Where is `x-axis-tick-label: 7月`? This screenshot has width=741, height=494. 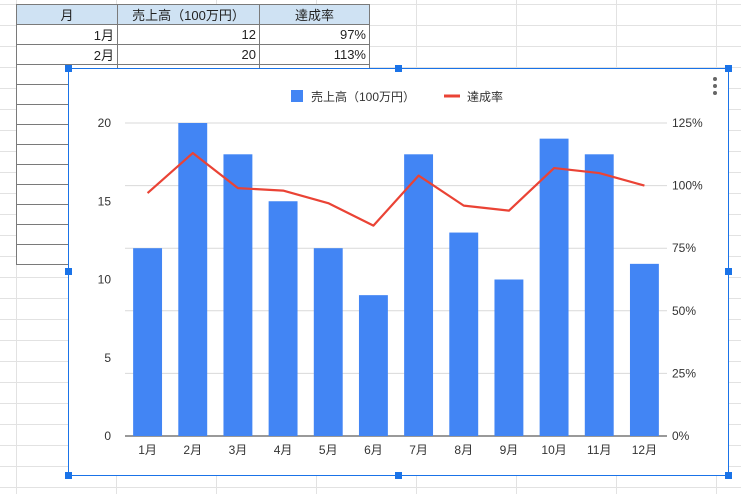 x-axis-tick-label: 7月 is located at coordinates (418, 450).